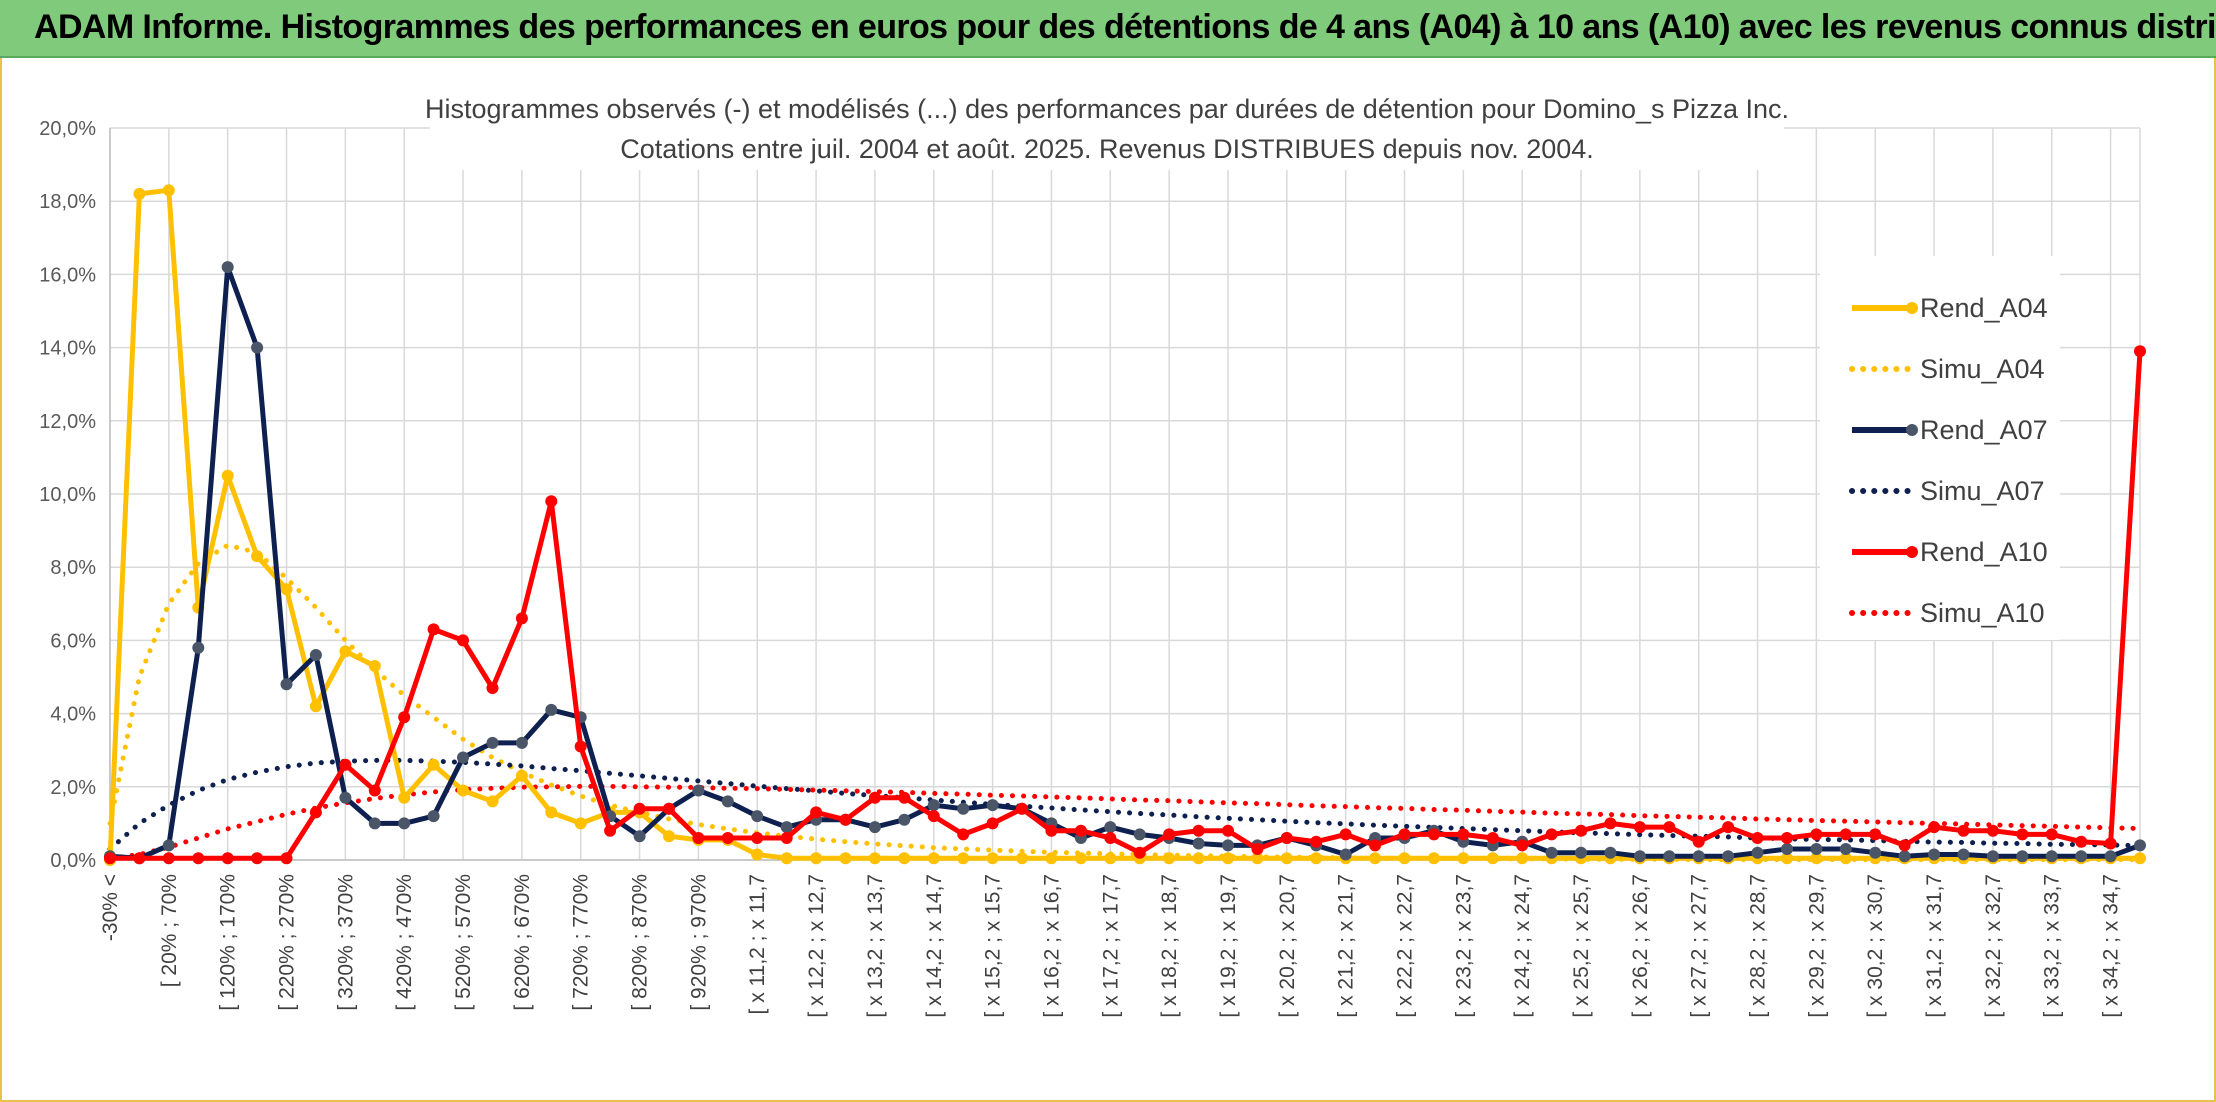 The image size is (2216, 1102). What do you see at coordinates (110, 907) in the screenshot?
I see `x-tick-label: -30% <` at bounding box center [110, 907].